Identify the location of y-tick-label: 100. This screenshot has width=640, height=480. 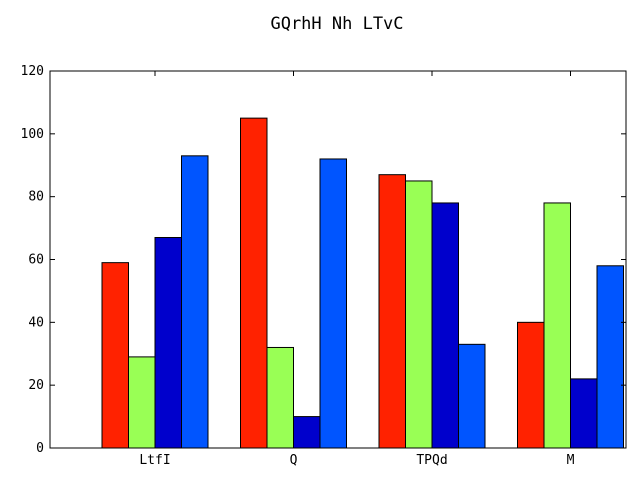
(32, 134).